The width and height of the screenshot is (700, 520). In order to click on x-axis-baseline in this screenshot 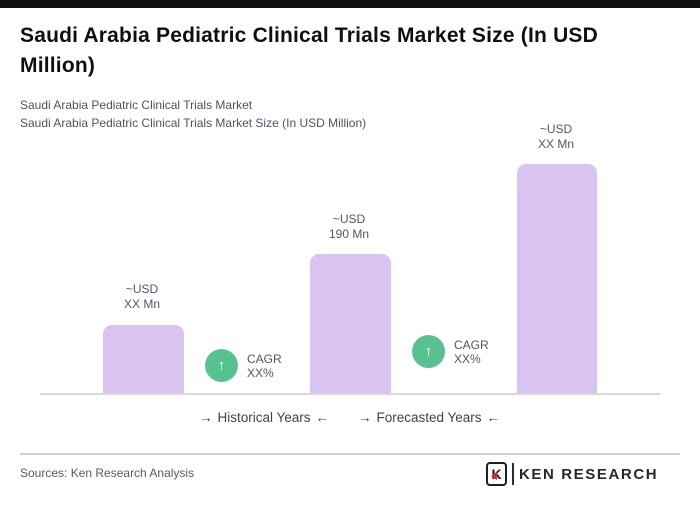, I will do `click(350, 394)`.